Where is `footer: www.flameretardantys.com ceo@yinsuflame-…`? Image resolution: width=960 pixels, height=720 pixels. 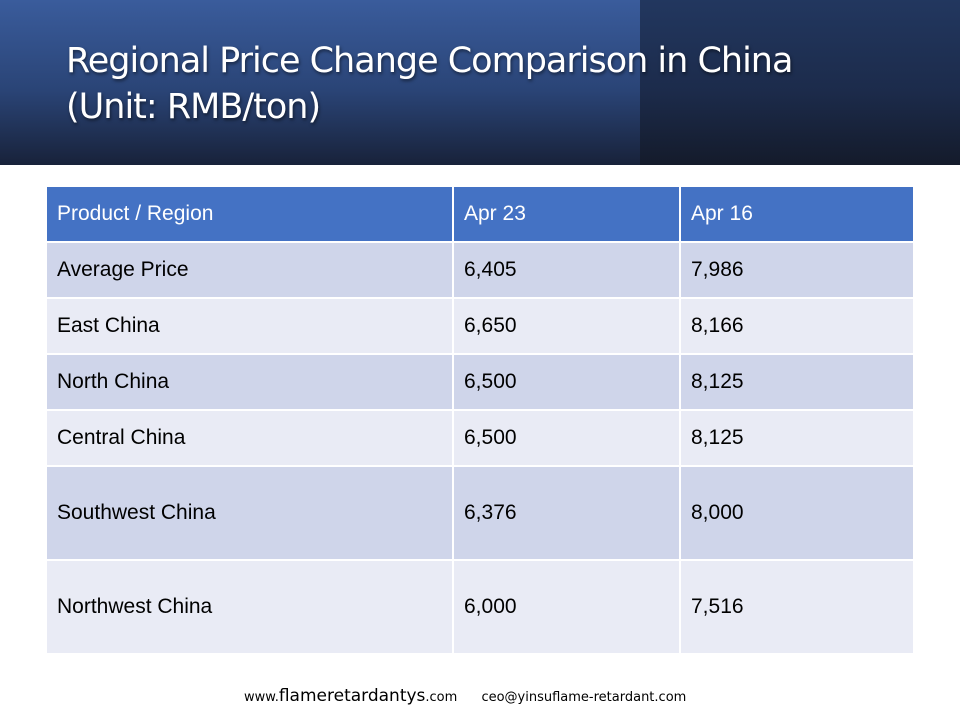
footer: www.flameretardantys.com ceo@yinsuflame-… is located at coordinates (465, 696).